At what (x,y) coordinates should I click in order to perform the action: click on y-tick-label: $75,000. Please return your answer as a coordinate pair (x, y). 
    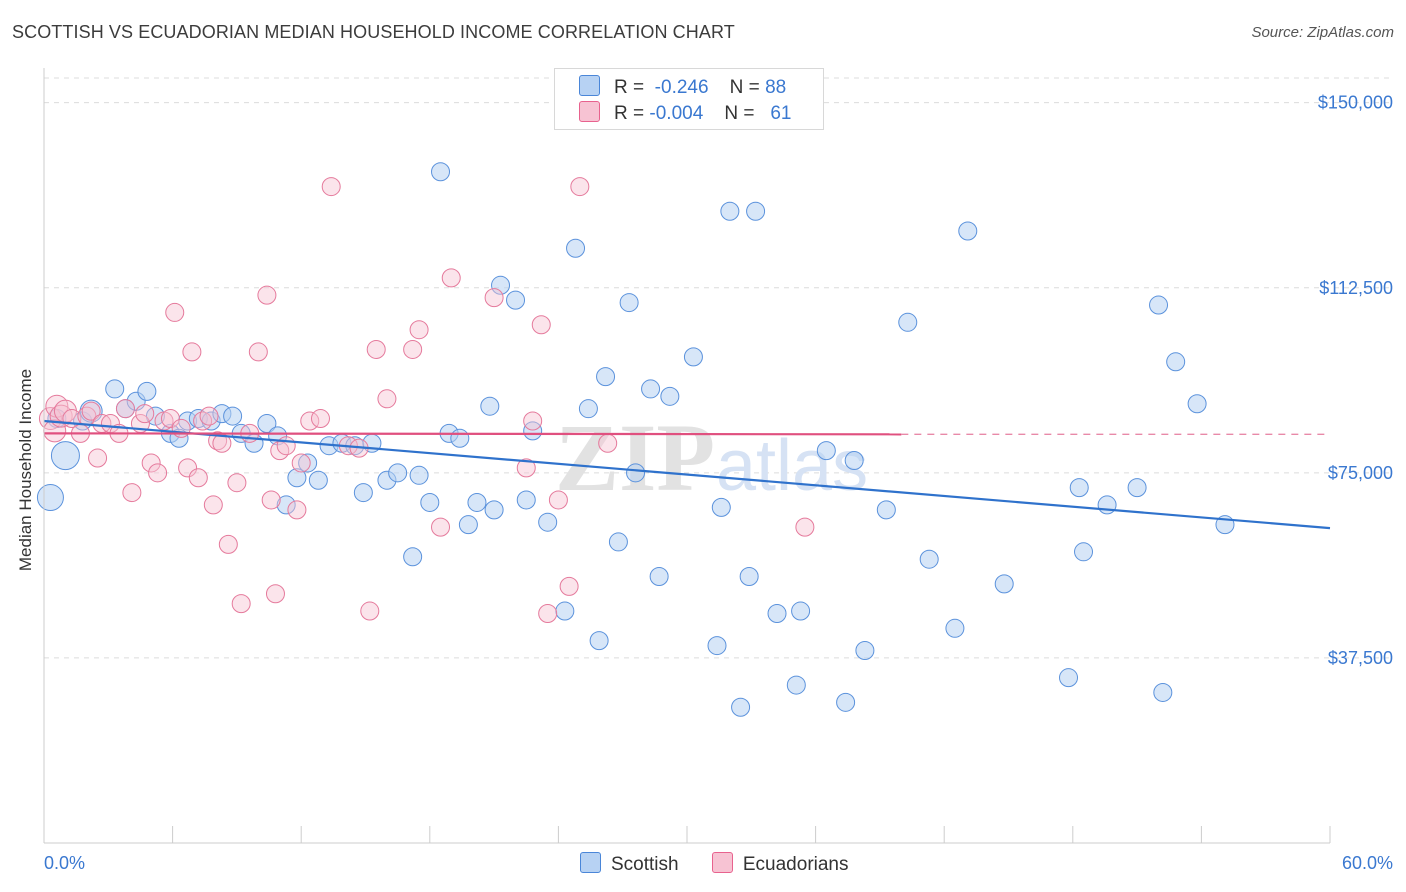
    Looking at the image, I should click on (1360, 473).